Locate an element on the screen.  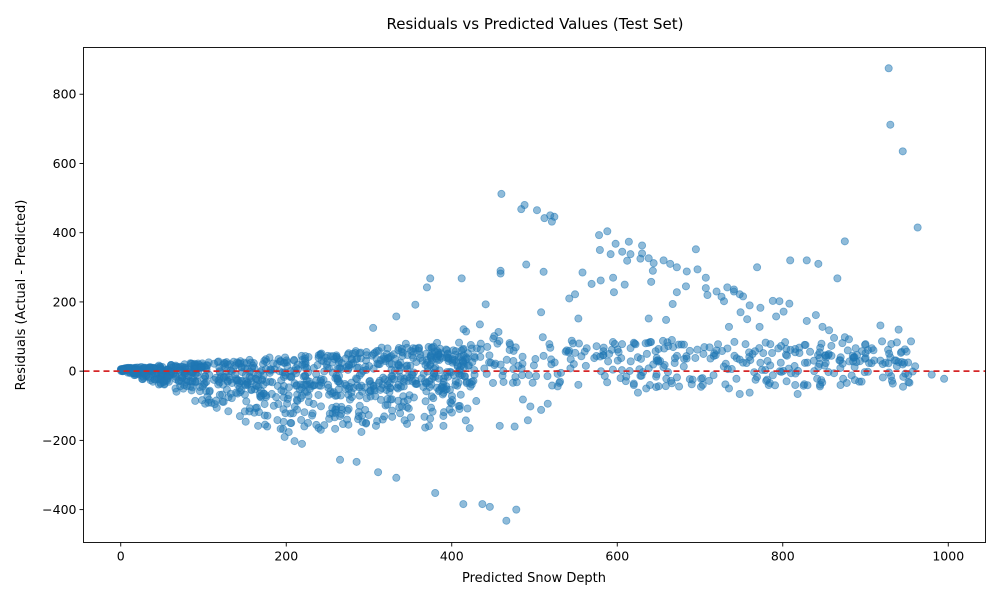
x-tick-label: 1000 is located at coordinates (948, 556).